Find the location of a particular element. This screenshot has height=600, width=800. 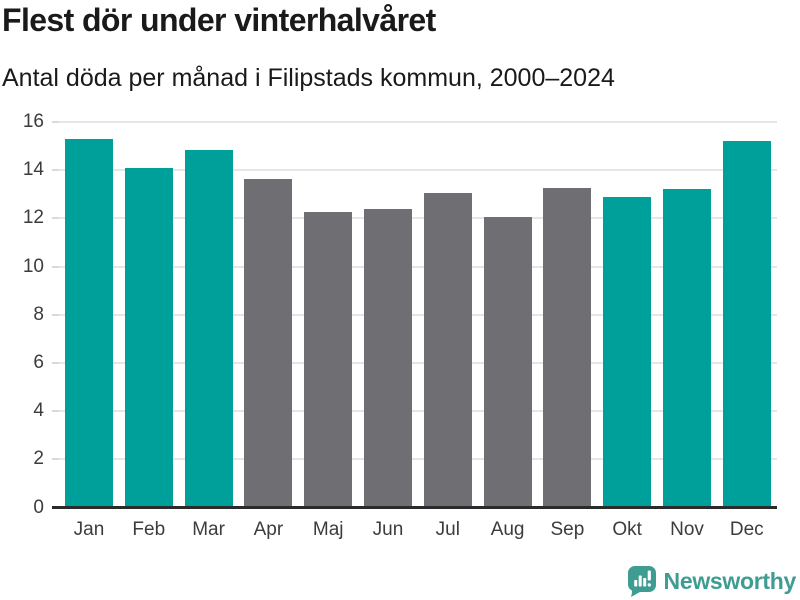

bar-dec is located at coordinates (746, 324).